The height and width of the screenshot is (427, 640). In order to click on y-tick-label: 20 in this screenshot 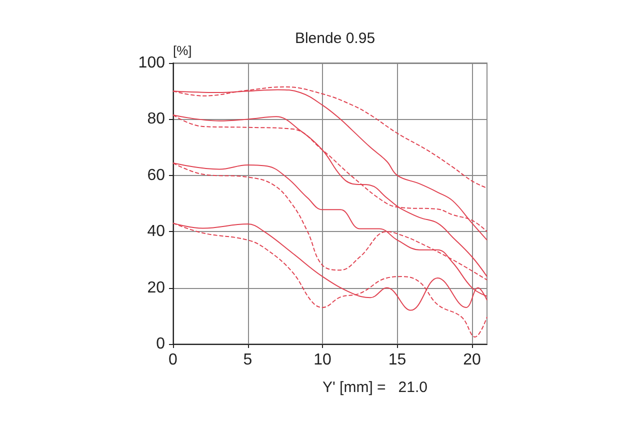, I will do `click(156, 287)`.